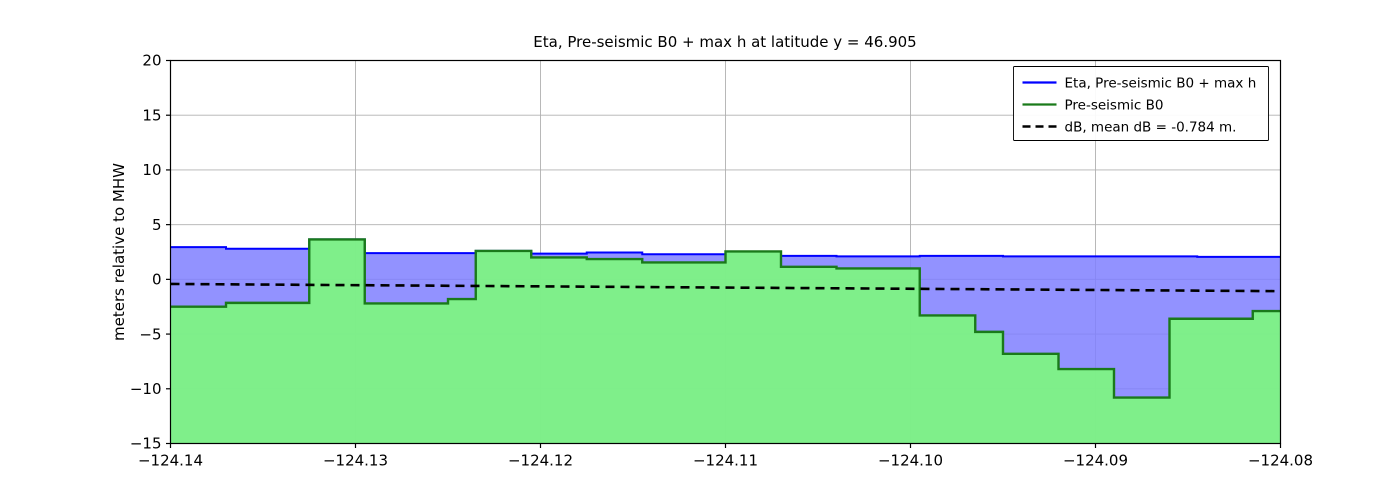  What do you see at coordinates (150, 252) in the screenshot?
I see `y-axis-ticks: −15 −10 −5 0 5 10 15 20` at bounding box center [150, 252].